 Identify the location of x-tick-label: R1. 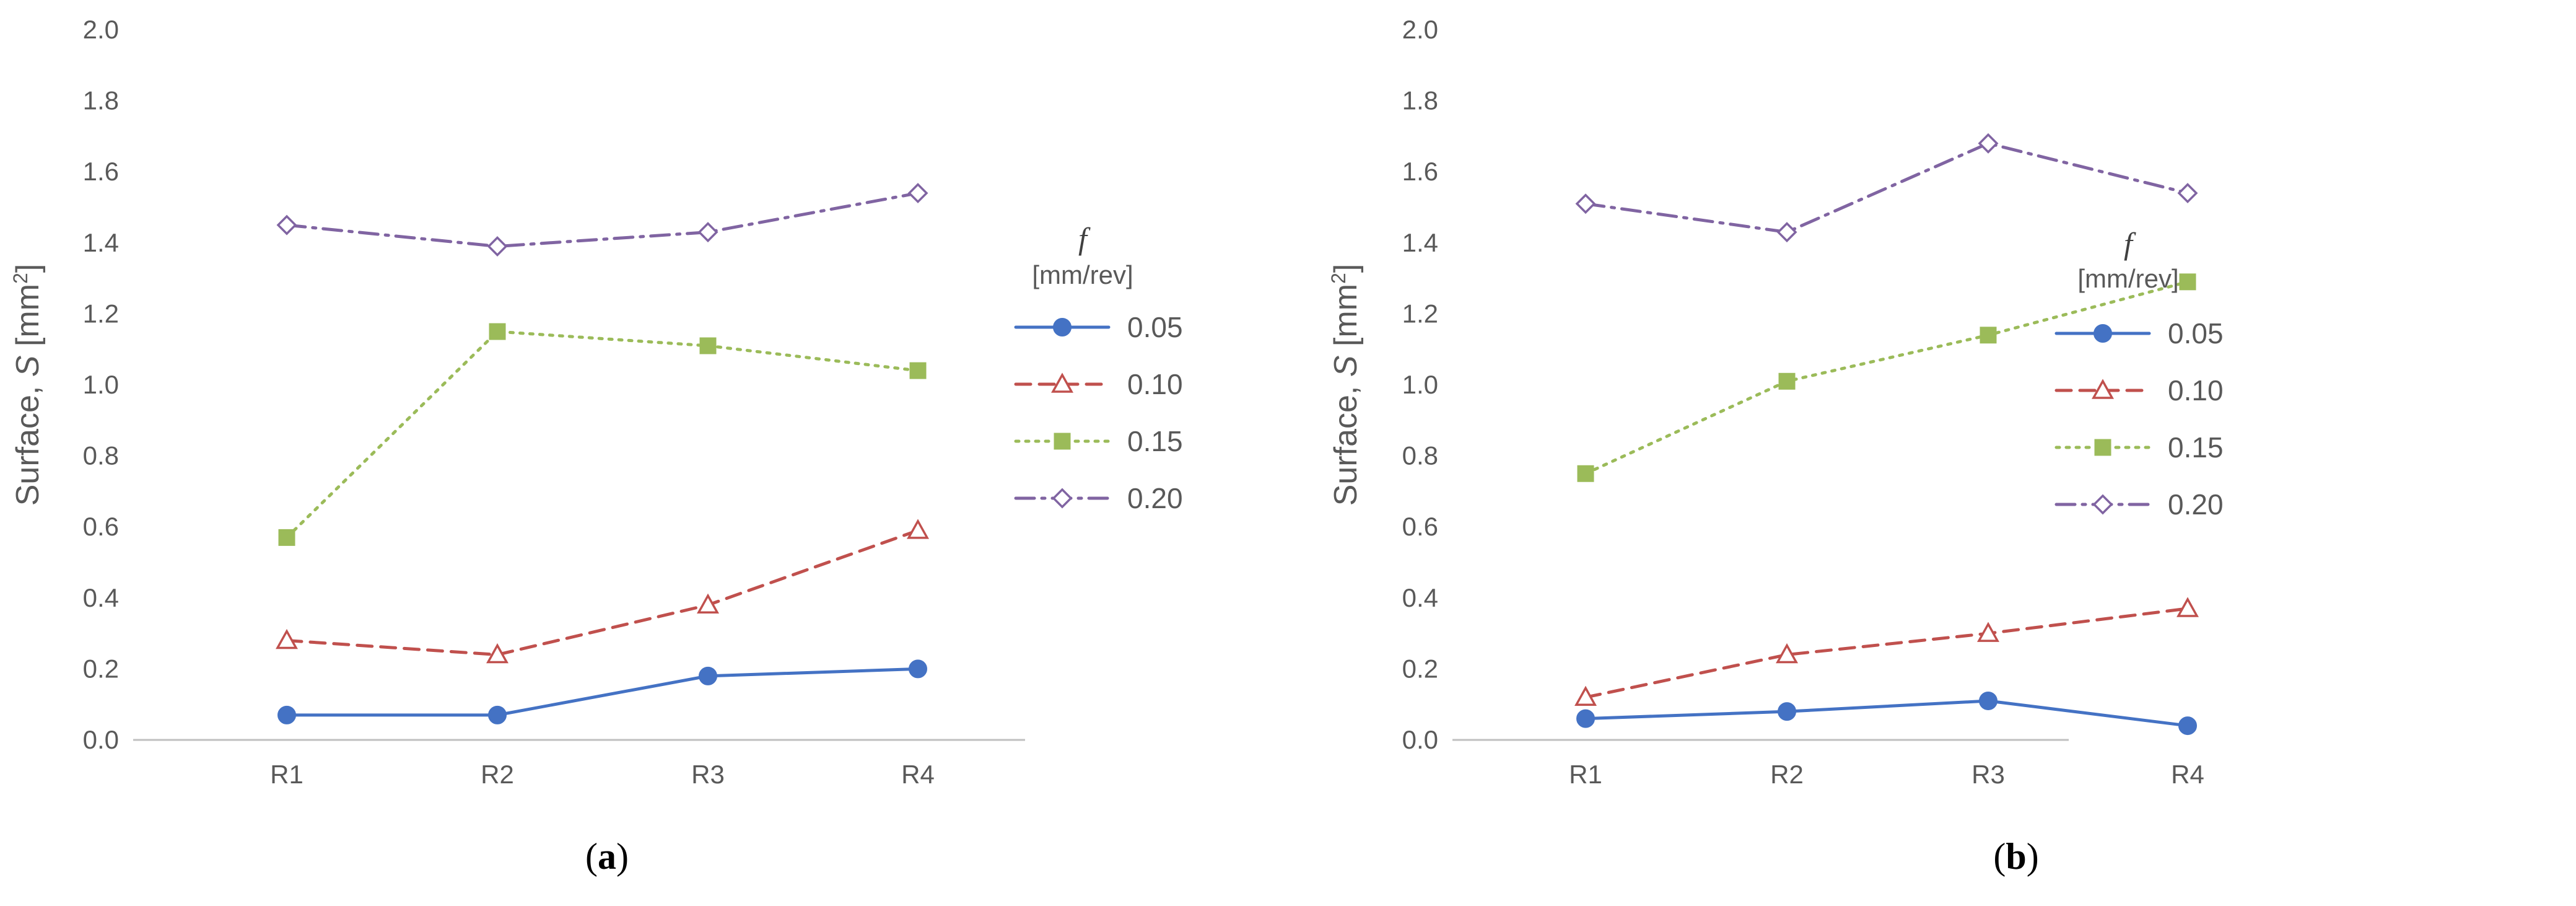
(1585, 774).